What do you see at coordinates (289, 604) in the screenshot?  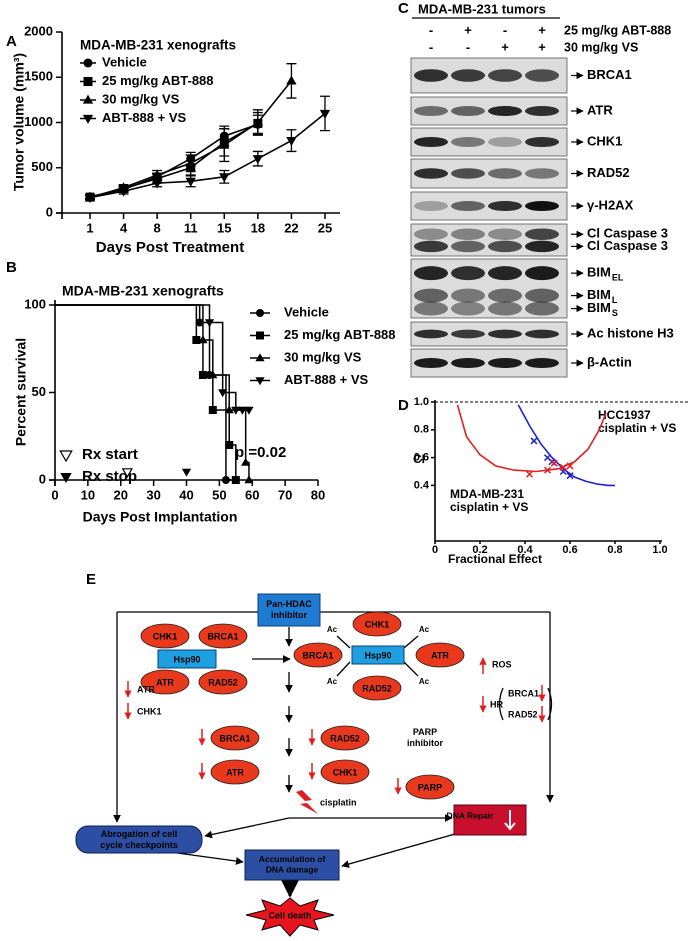 I see `inhibitor-label: Pan-HDAC` at bounding box center [289, 604].